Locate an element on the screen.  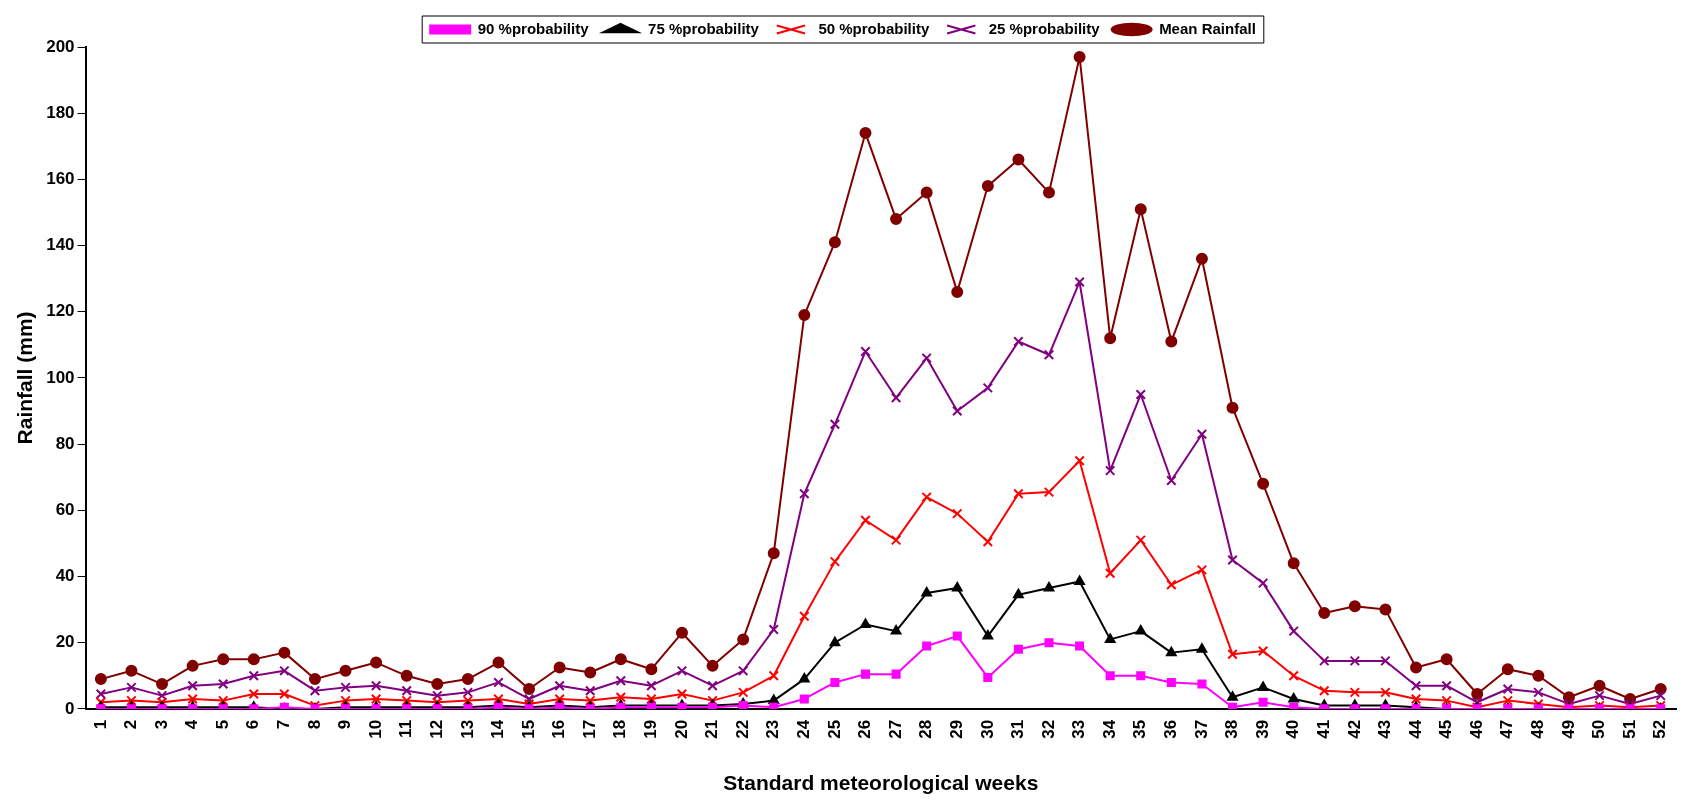
x-tick-label: 33 is located at coordinates (1079, 729).